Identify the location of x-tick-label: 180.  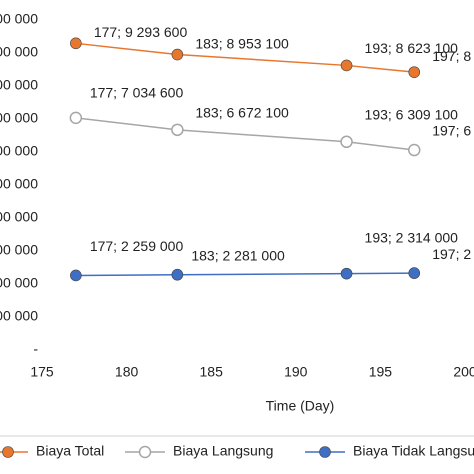
(127, 372).